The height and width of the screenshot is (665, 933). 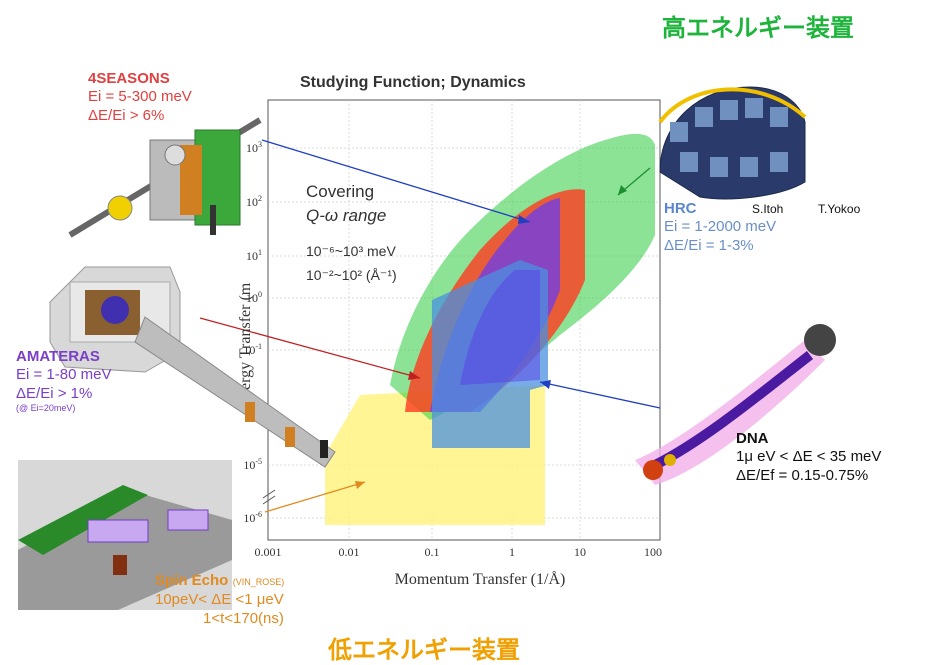 I want to click on seasons-label: 4SEASONS Ei = 5-300 meV ΔE/Ei > 6%, so click(x=140, y=97).